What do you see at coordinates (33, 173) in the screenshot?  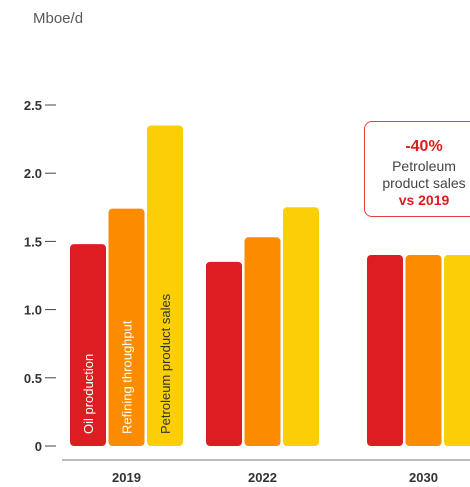 I see `y-tick-label: 2.0` at bounding box center [33, 173].